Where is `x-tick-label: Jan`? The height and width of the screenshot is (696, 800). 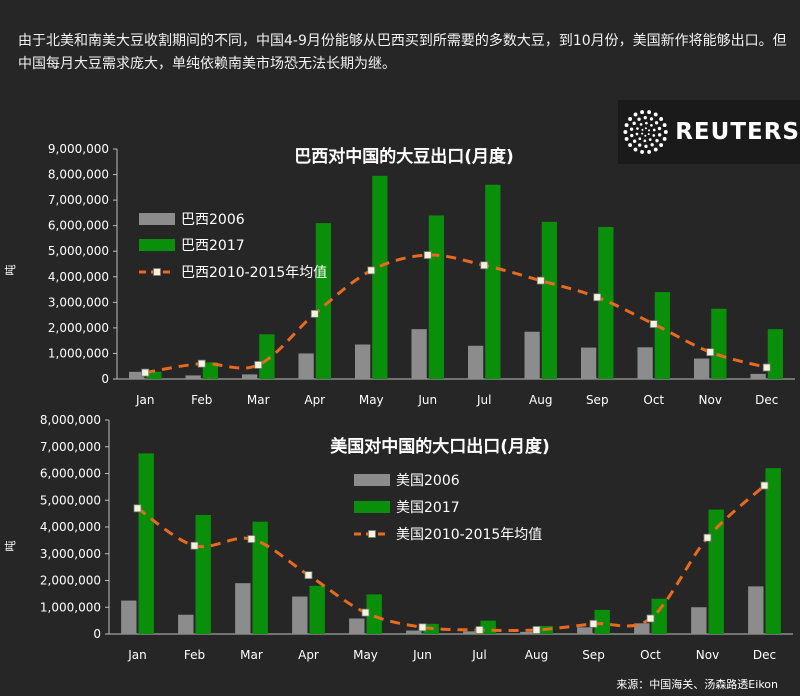 x-tick-label: Jan is located at coordinates (145, 400).